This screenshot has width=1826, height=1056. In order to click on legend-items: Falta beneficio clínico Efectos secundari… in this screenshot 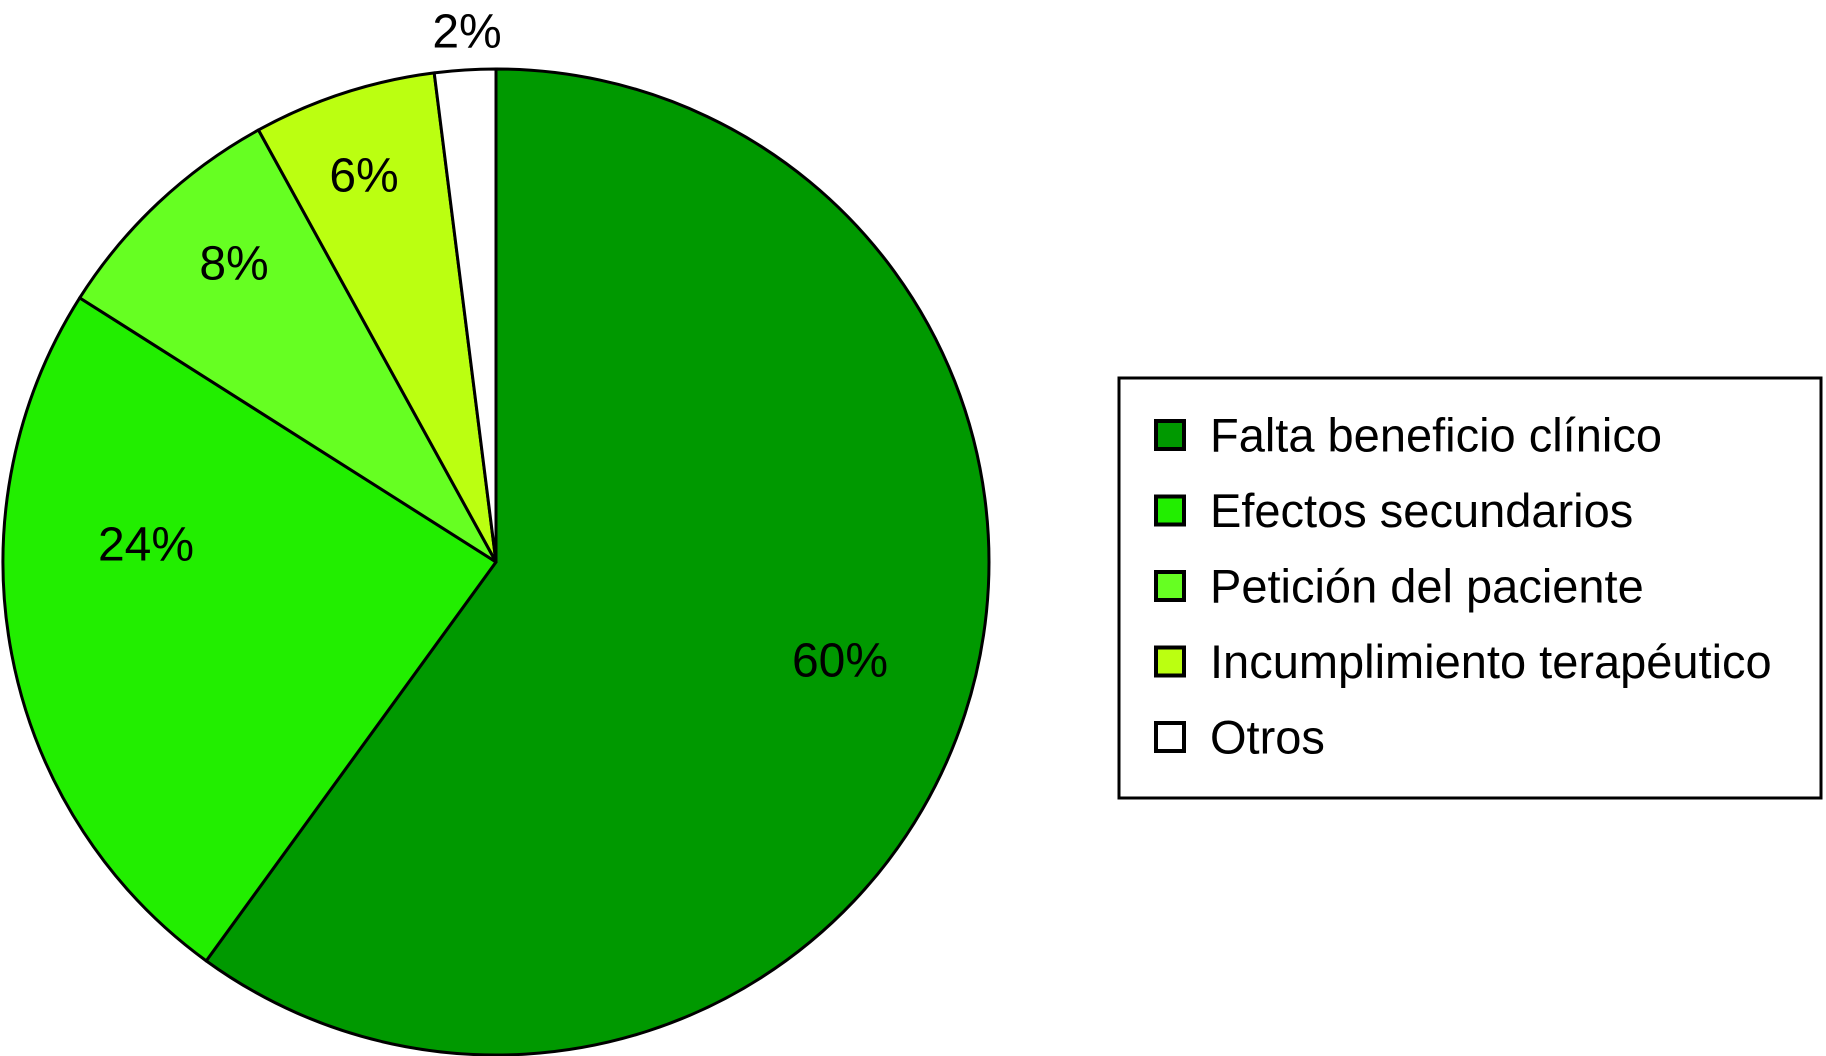, I will do `click(1463, 586)`.